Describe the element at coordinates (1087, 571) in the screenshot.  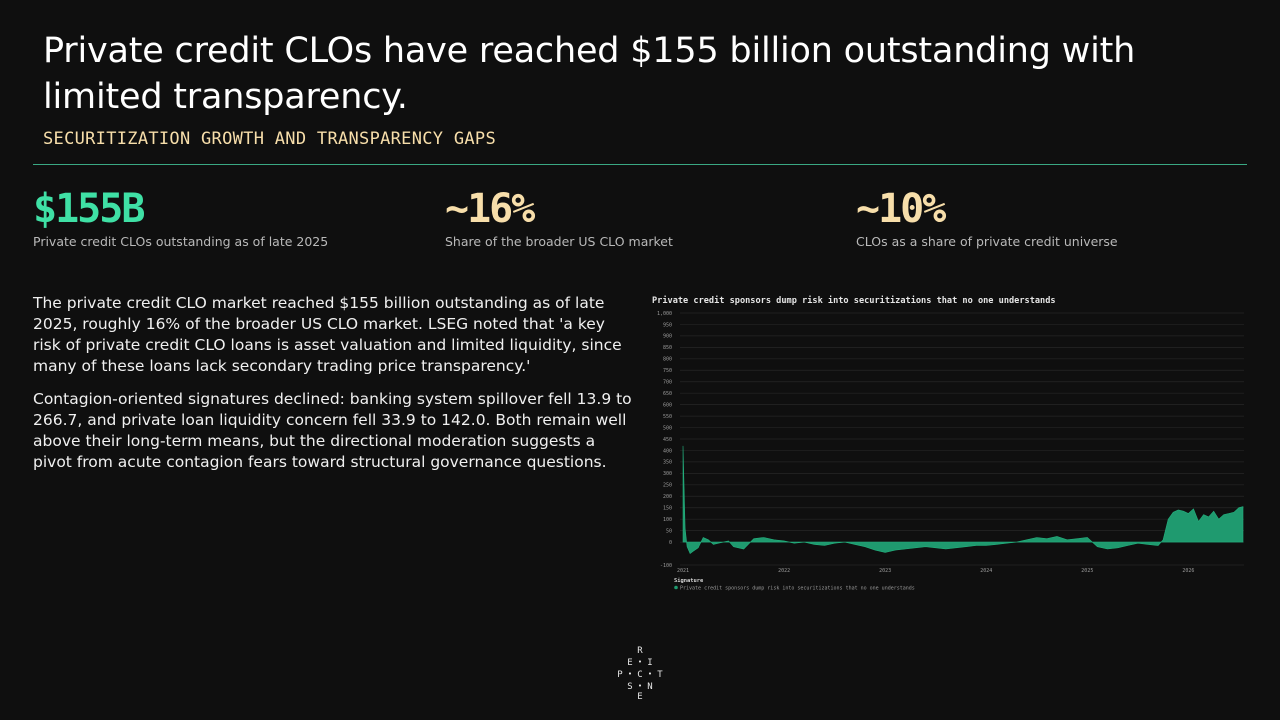
I see `x-tick-label: 2025` at that location.